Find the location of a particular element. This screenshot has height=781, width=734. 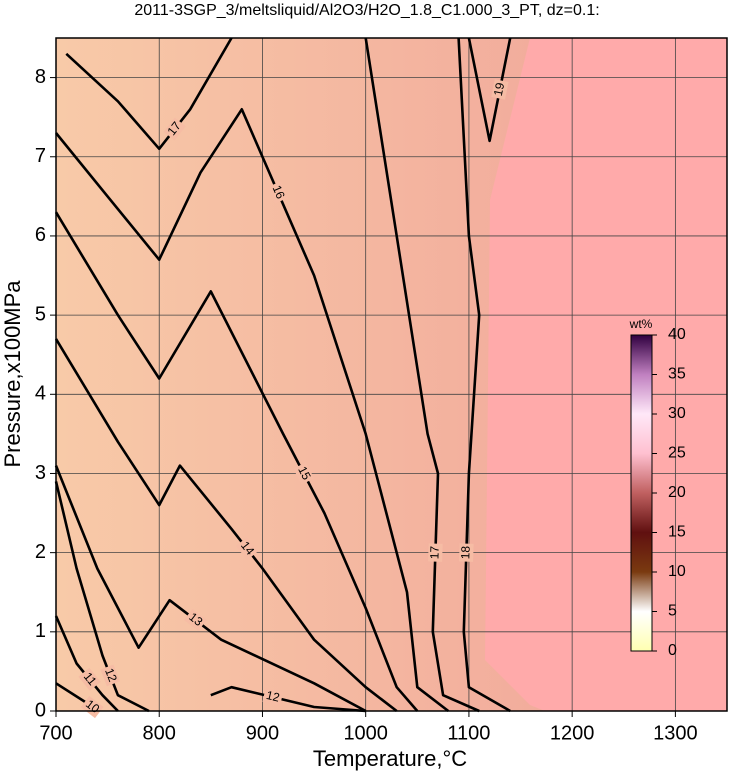

contour-label: 16 is located at coordinates (279, 192).